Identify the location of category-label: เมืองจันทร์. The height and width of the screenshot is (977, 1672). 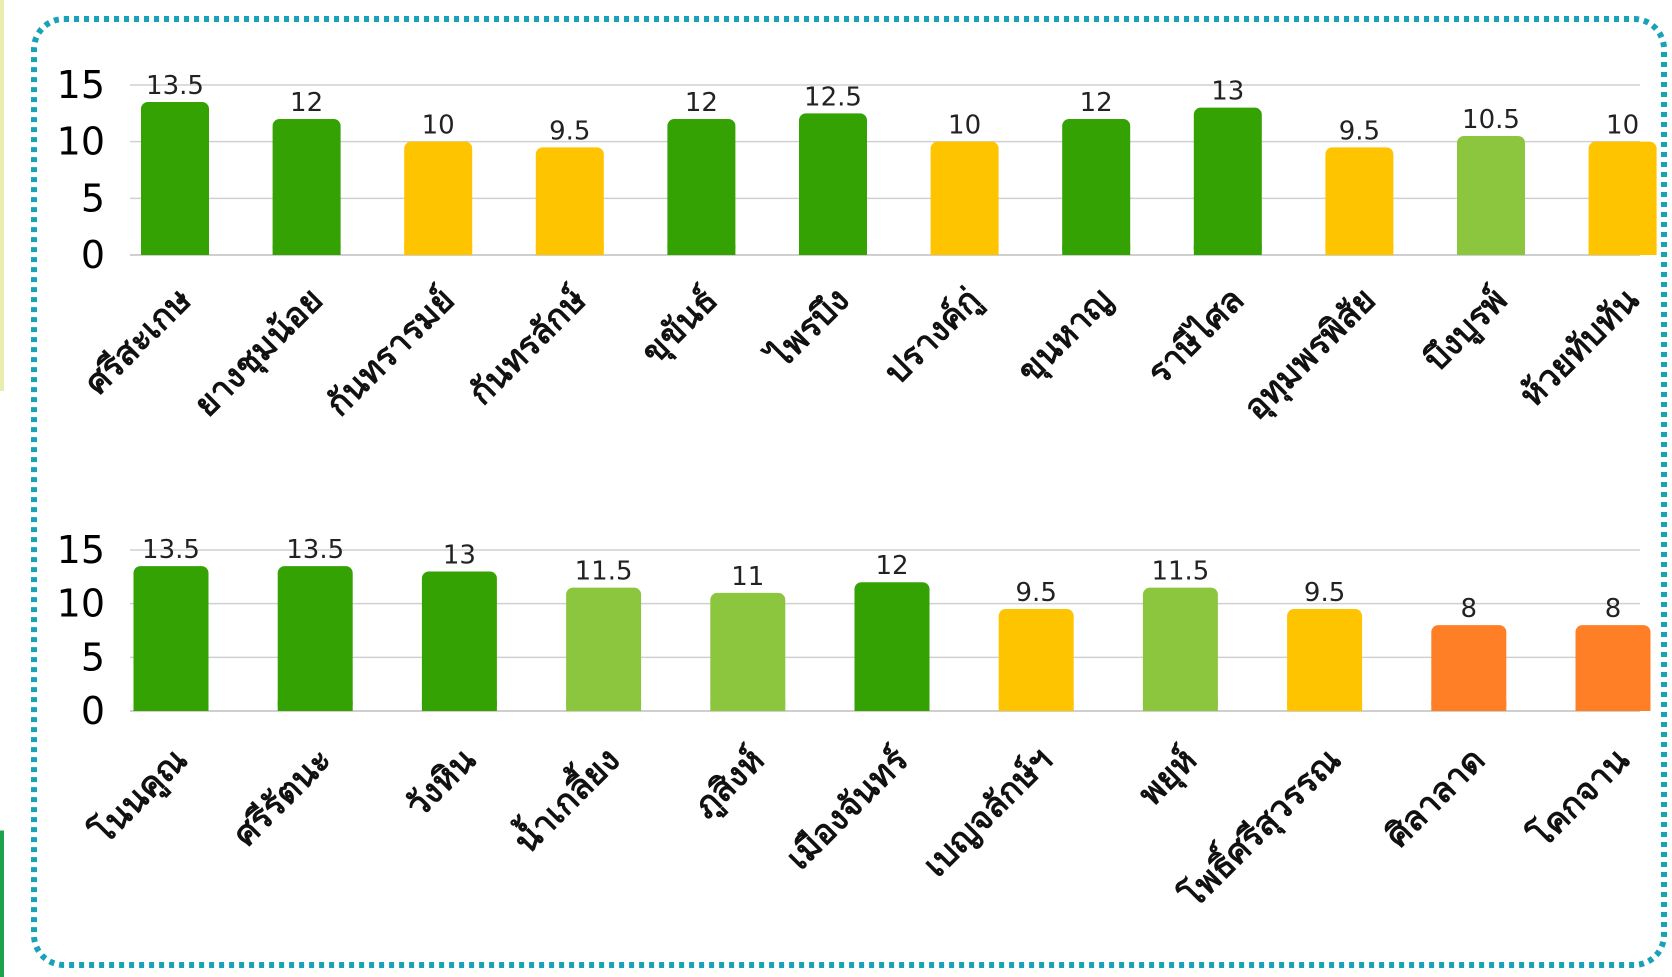
(848, 809).